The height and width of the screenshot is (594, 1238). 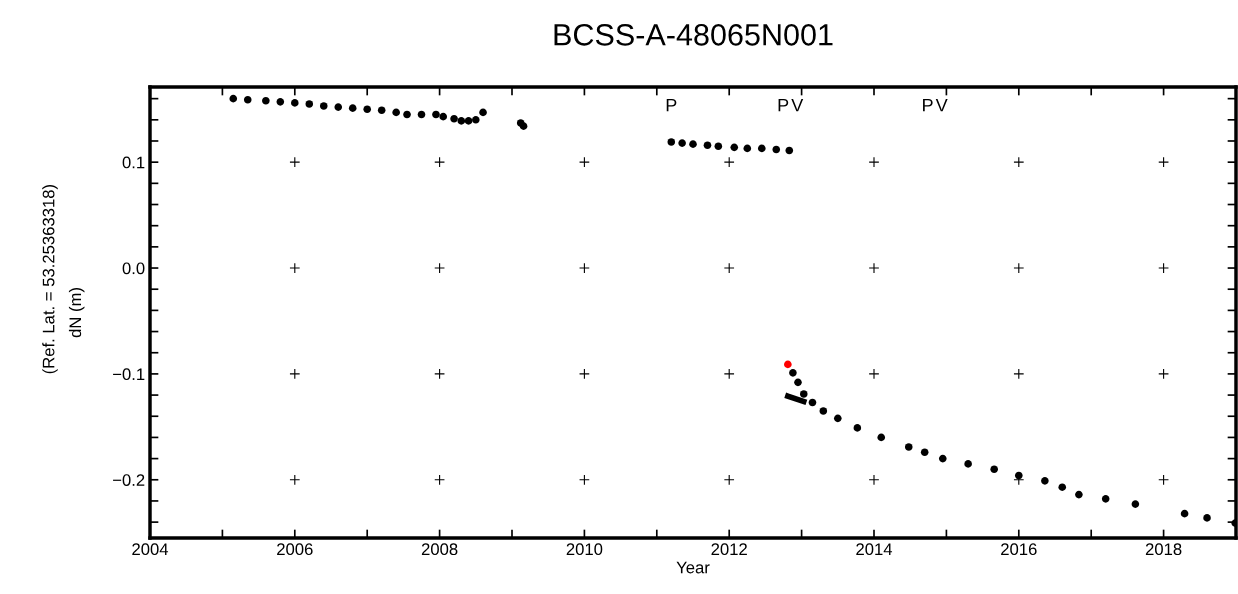 What do you see at coordinates (129, 374) in the screenshot?
I see `y-tick-label: −0.1` at bounding box center [129, 374].